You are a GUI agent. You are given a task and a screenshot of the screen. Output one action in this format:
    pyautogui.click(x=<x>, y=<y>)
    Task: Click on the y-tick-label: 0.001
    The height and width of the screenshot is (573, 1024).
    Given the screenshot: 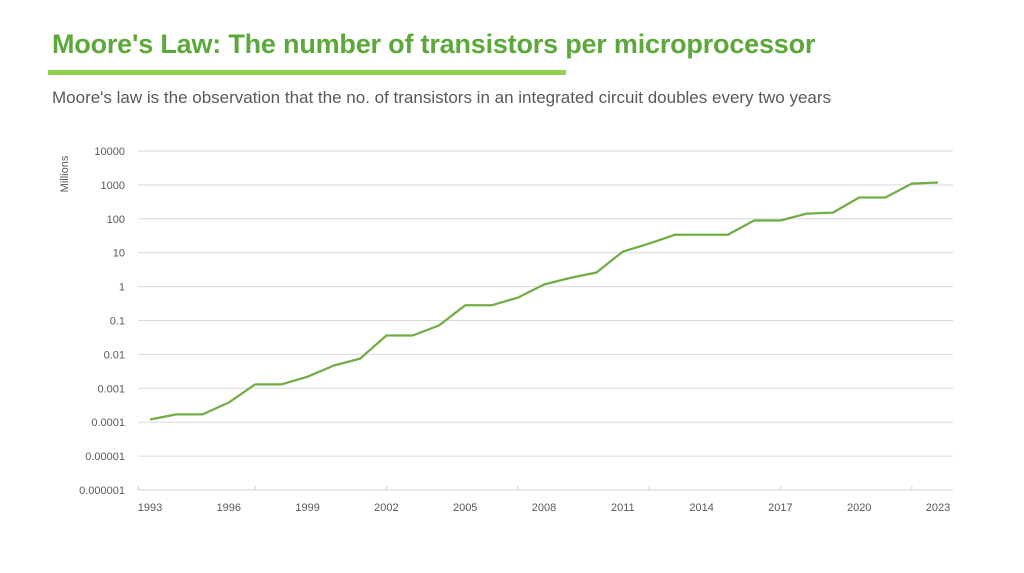 What is the action you would take?
    pyautogui.click(x=111, y=389)
    